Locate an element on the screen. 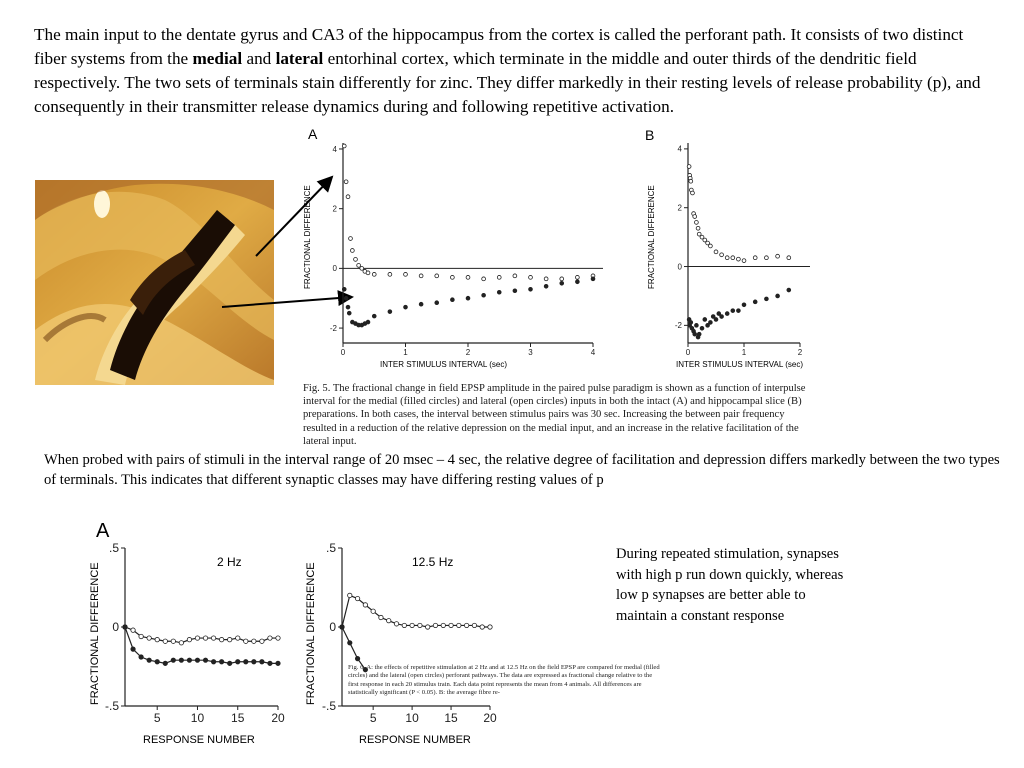  intro-bold-lateral: lateral is located at coordinates (299, 58).